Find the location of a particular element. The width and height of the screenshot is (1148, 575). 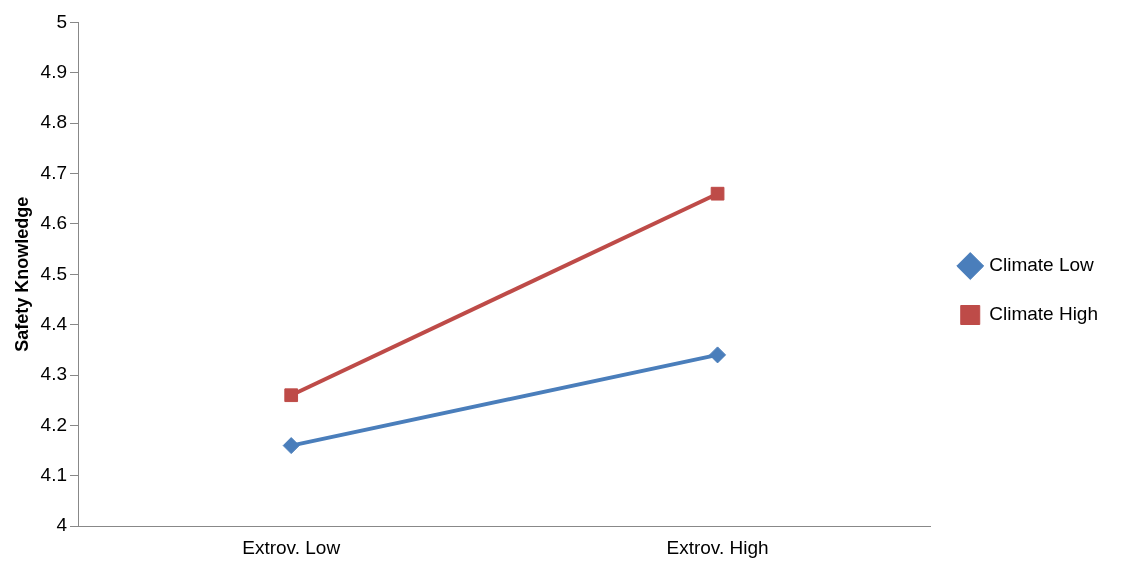

y-tick-label: 4.9 is located at coordinates (54, 72).